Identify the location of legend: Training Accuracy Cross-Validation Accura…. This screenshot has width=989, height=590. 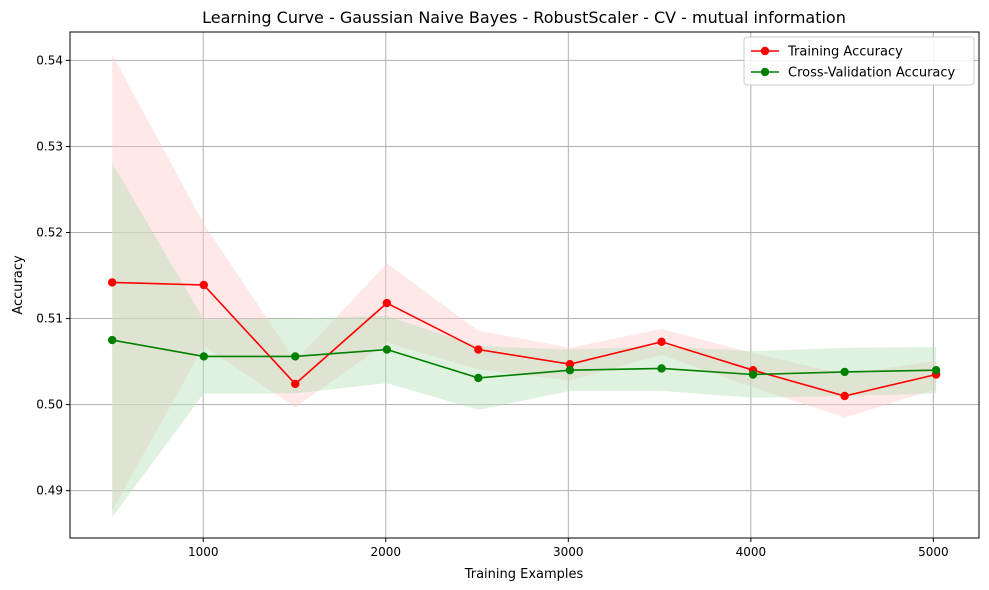
(859, 61).